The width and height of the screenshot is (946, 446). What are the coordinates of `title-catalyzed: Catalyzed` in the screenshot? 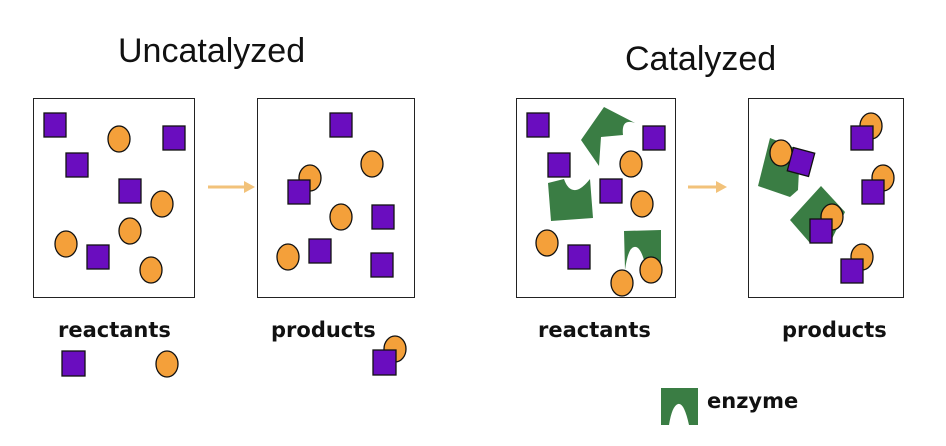 It's located at (701, 59).